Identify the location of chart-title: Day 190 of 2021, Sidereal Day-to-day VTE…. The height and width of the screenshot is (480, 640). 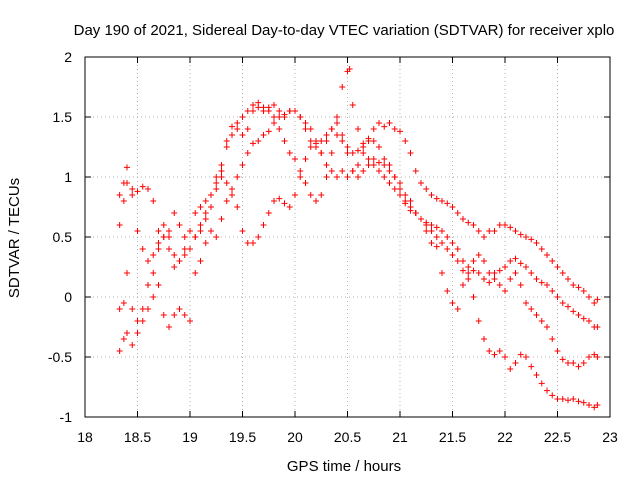
(344, 30).